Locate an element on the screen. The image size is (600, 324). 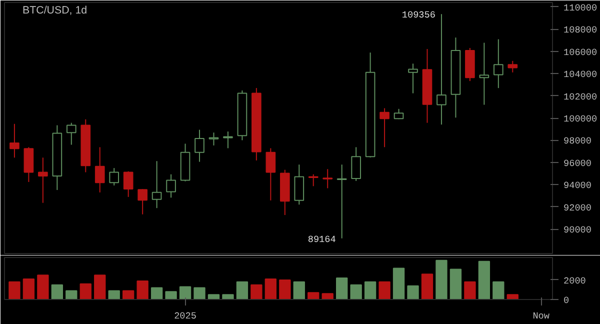
y-tick-label: 90000 is located at coordinates (578, 230).